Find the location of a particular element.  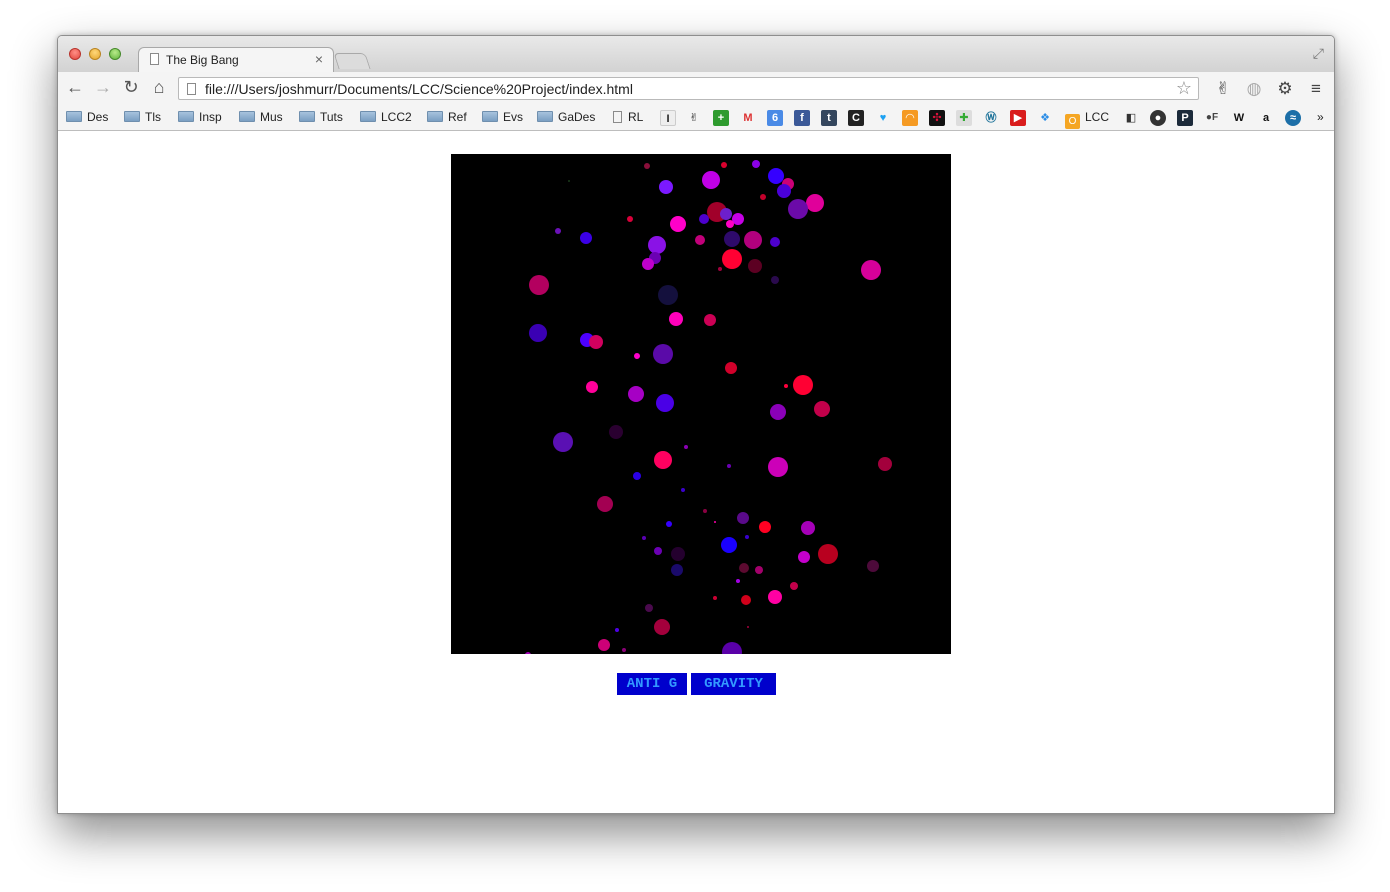

tab-the-big-bang: The Big Bang × is located at coordinates (236, 59).